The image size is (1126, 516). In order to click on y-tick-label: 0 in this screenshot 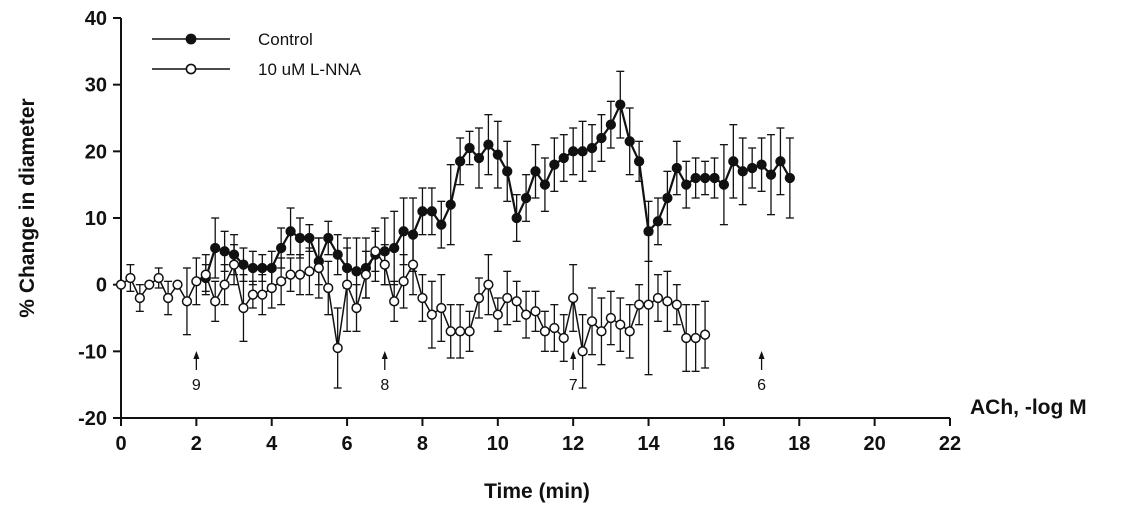, I will do `click(101, 286)`.